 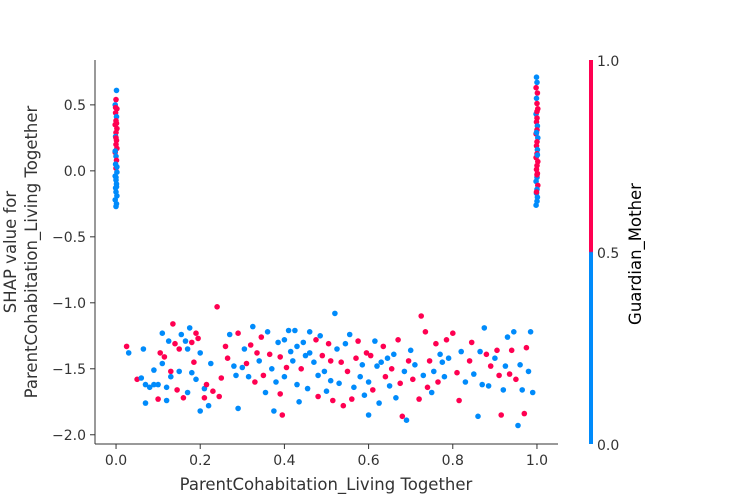 I want to click on x-axis-ticks: 0.0 0.2 0.4 0.6 0.8 1.0, so click(x=326, y=456).